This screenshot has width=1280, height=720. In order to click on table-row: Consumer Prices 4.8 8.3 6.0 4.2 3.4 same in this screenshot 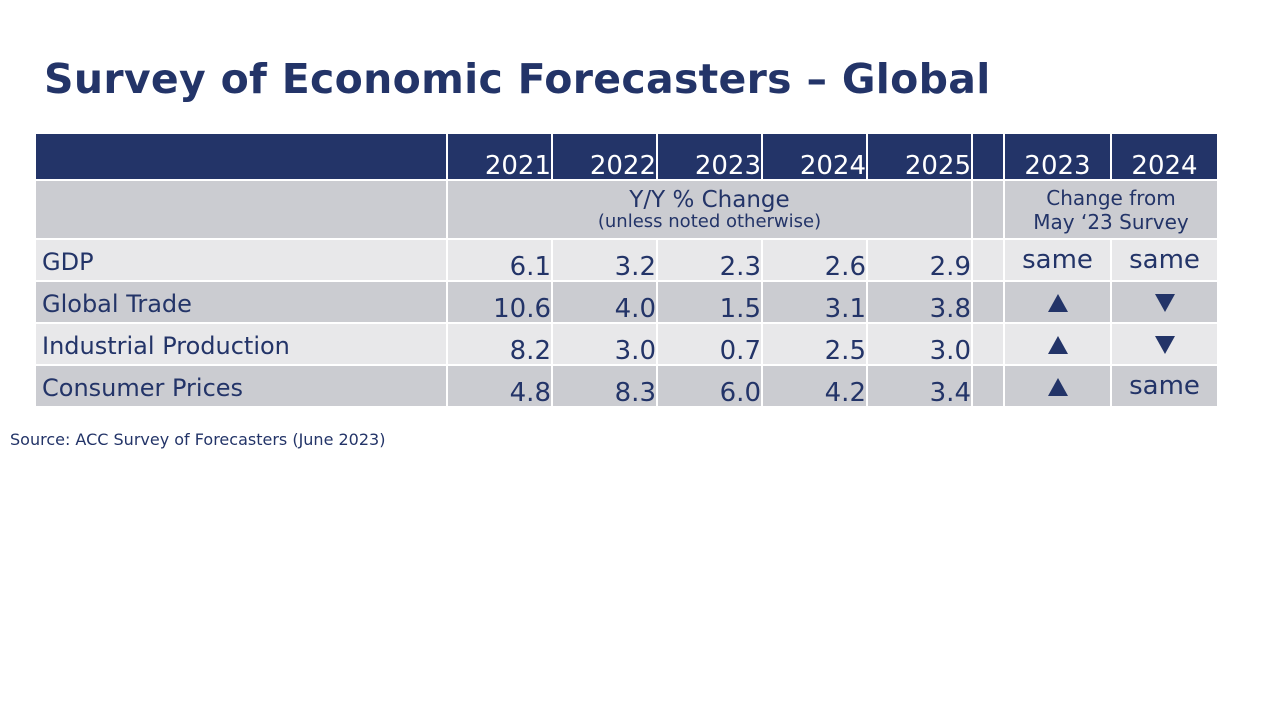, I will do `click(626, 386)`.